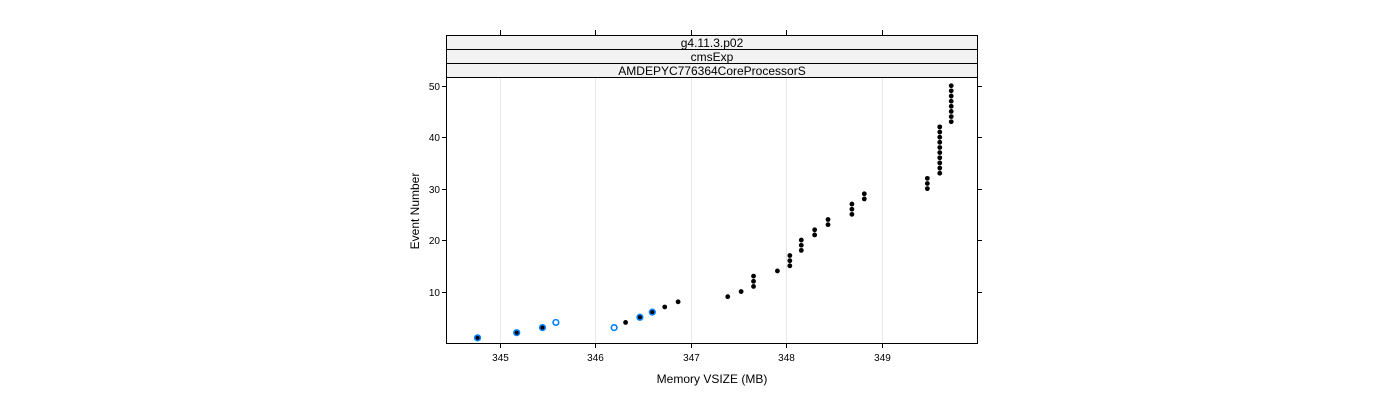  Describe the element at coordinates (415, 211) in the screenshot. I see `y-axis-title: Event Number` at that location.